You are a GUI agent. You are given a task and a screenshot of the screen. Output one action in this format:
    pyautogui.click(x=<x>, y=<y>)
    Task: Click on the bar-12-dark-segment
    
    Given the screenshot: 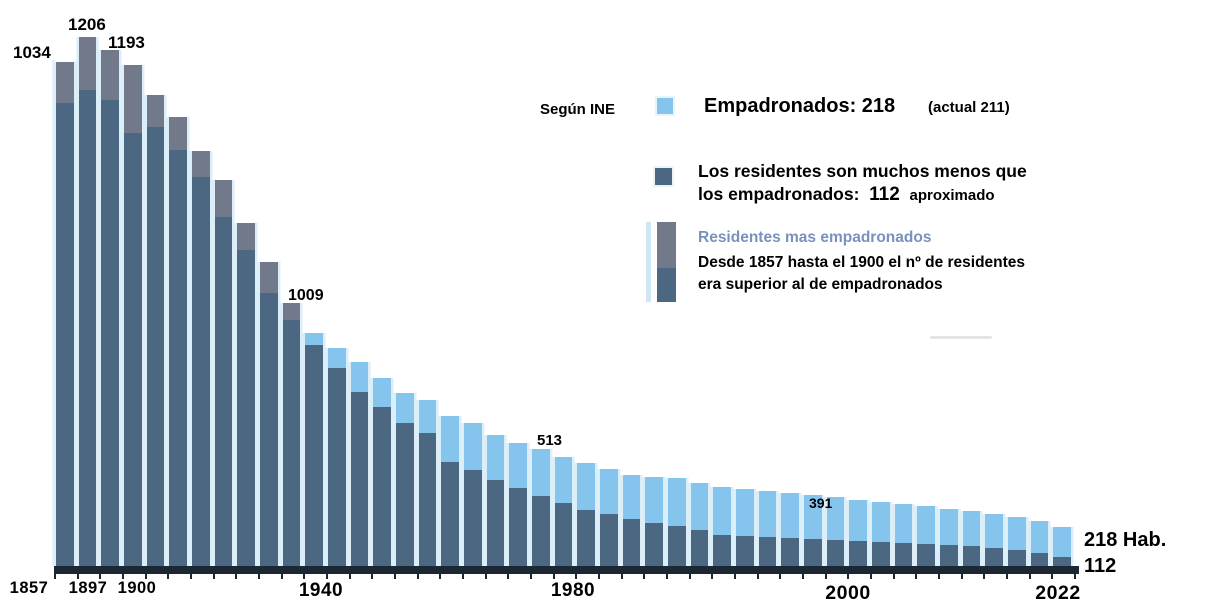 What is the action you would take?
    pyautogui.click(x=337, y=467)
    